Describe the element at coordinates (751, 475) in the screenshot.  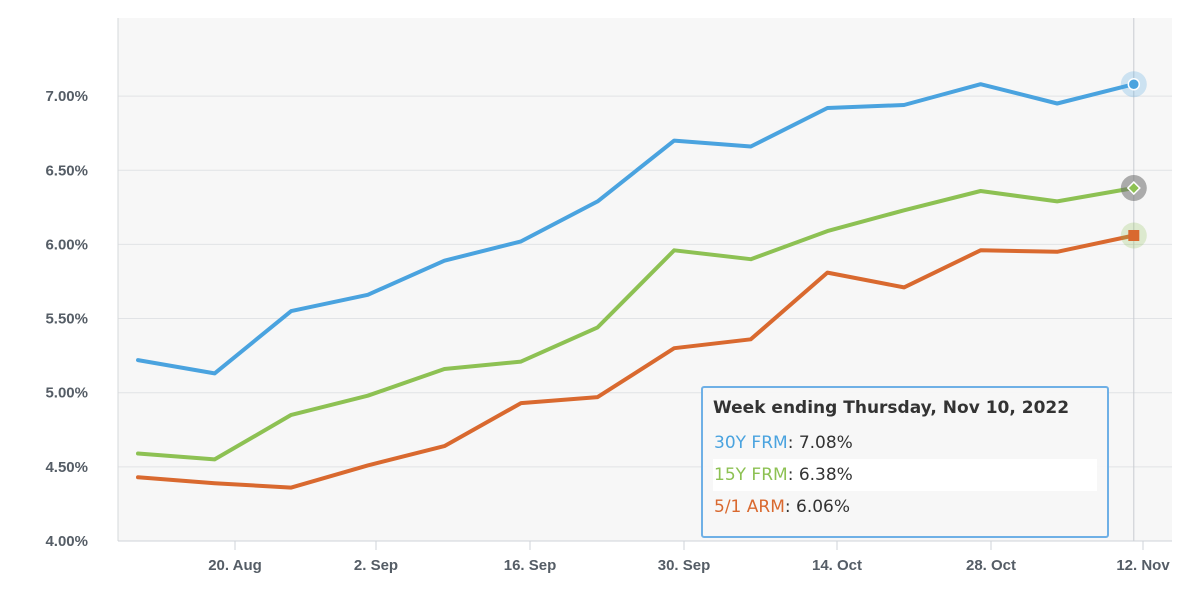
I see `tooltip-series-name: 15Y FRM` at that location.